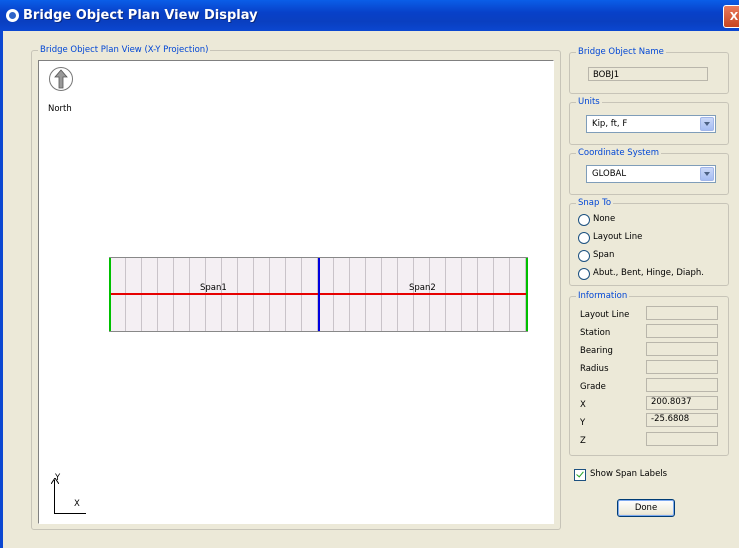 The width and height of the screenshot is (739, 548). What do you see at coordinates (646, 508) in the screenshot?
I see `done-button: Done` at bounding box center [646, 508].